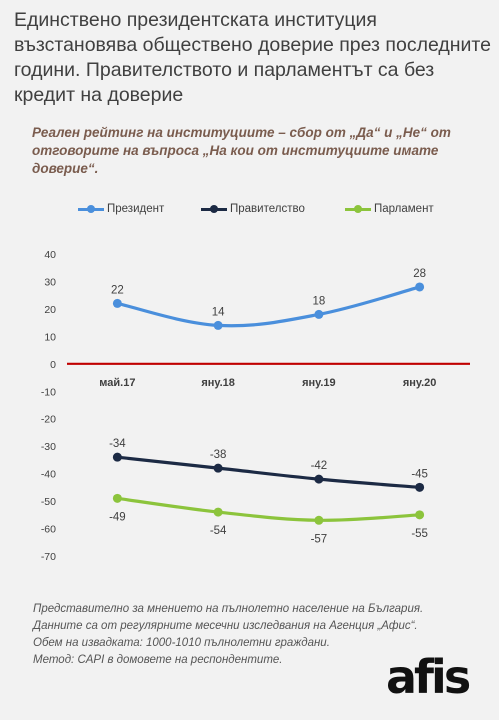  What do you see at coordinates (48, 475) in the screenshot?
I see `y-tick-label: -40` at bounding box center [48, 475].